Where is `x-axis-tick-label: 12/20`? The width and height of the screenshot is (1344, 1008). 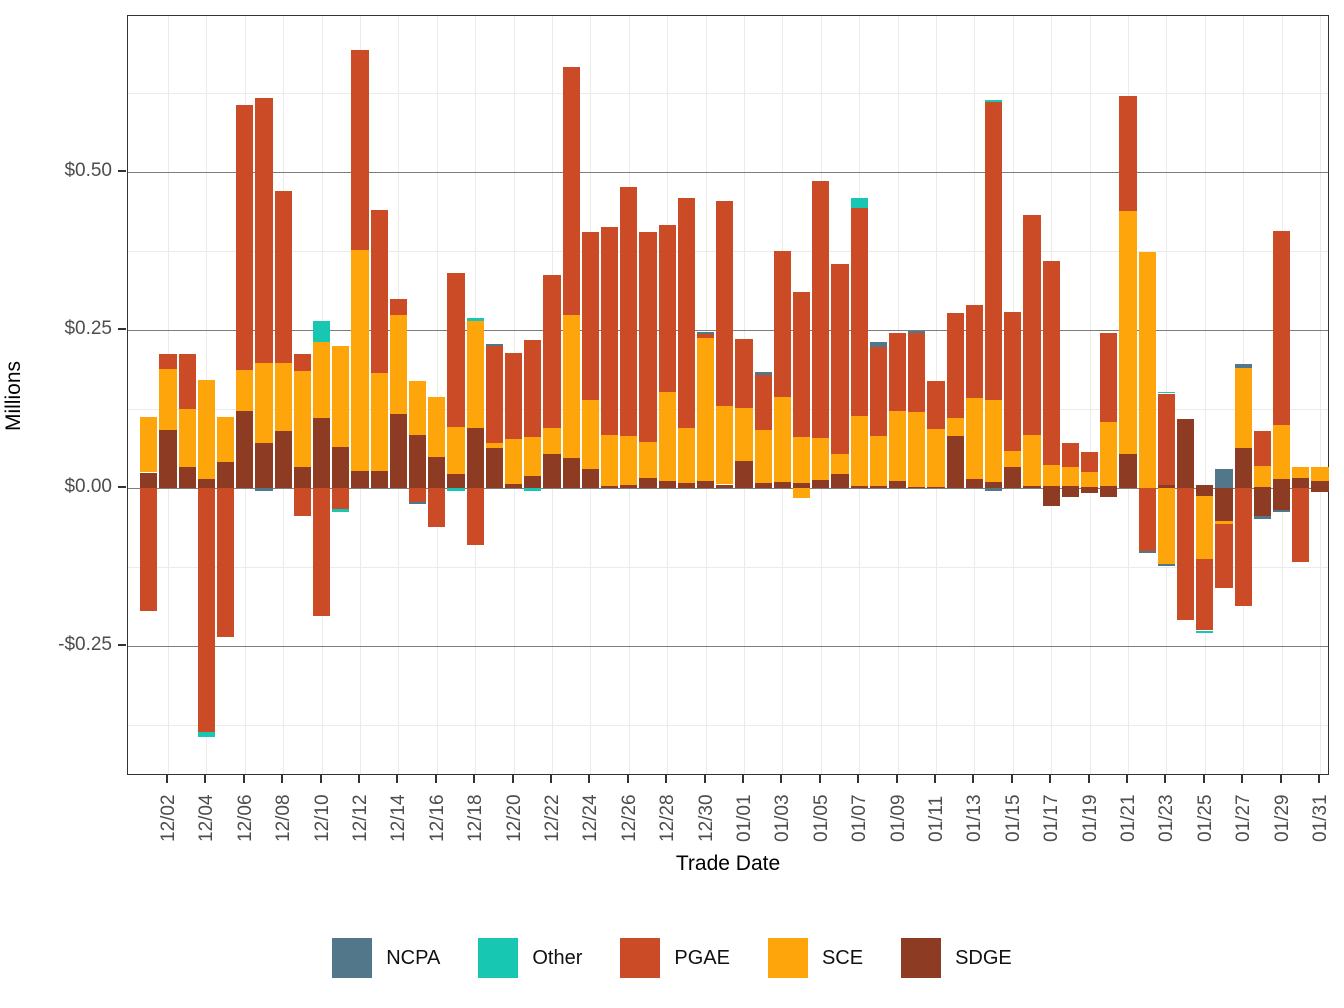
x-axis-tick-label: 12/20 is located at coordinates (514, 818).